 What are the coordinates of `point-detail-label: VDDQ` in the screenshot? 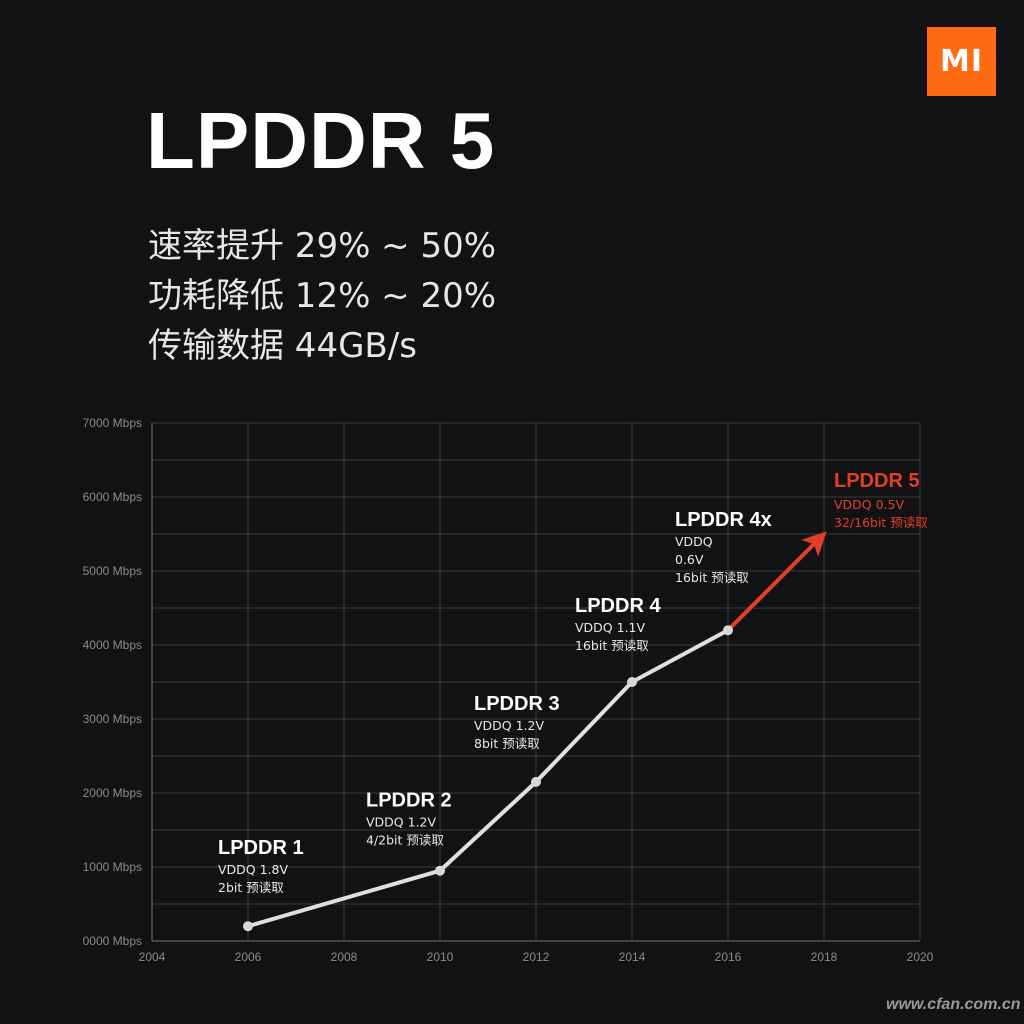 It's located at (694, 541).